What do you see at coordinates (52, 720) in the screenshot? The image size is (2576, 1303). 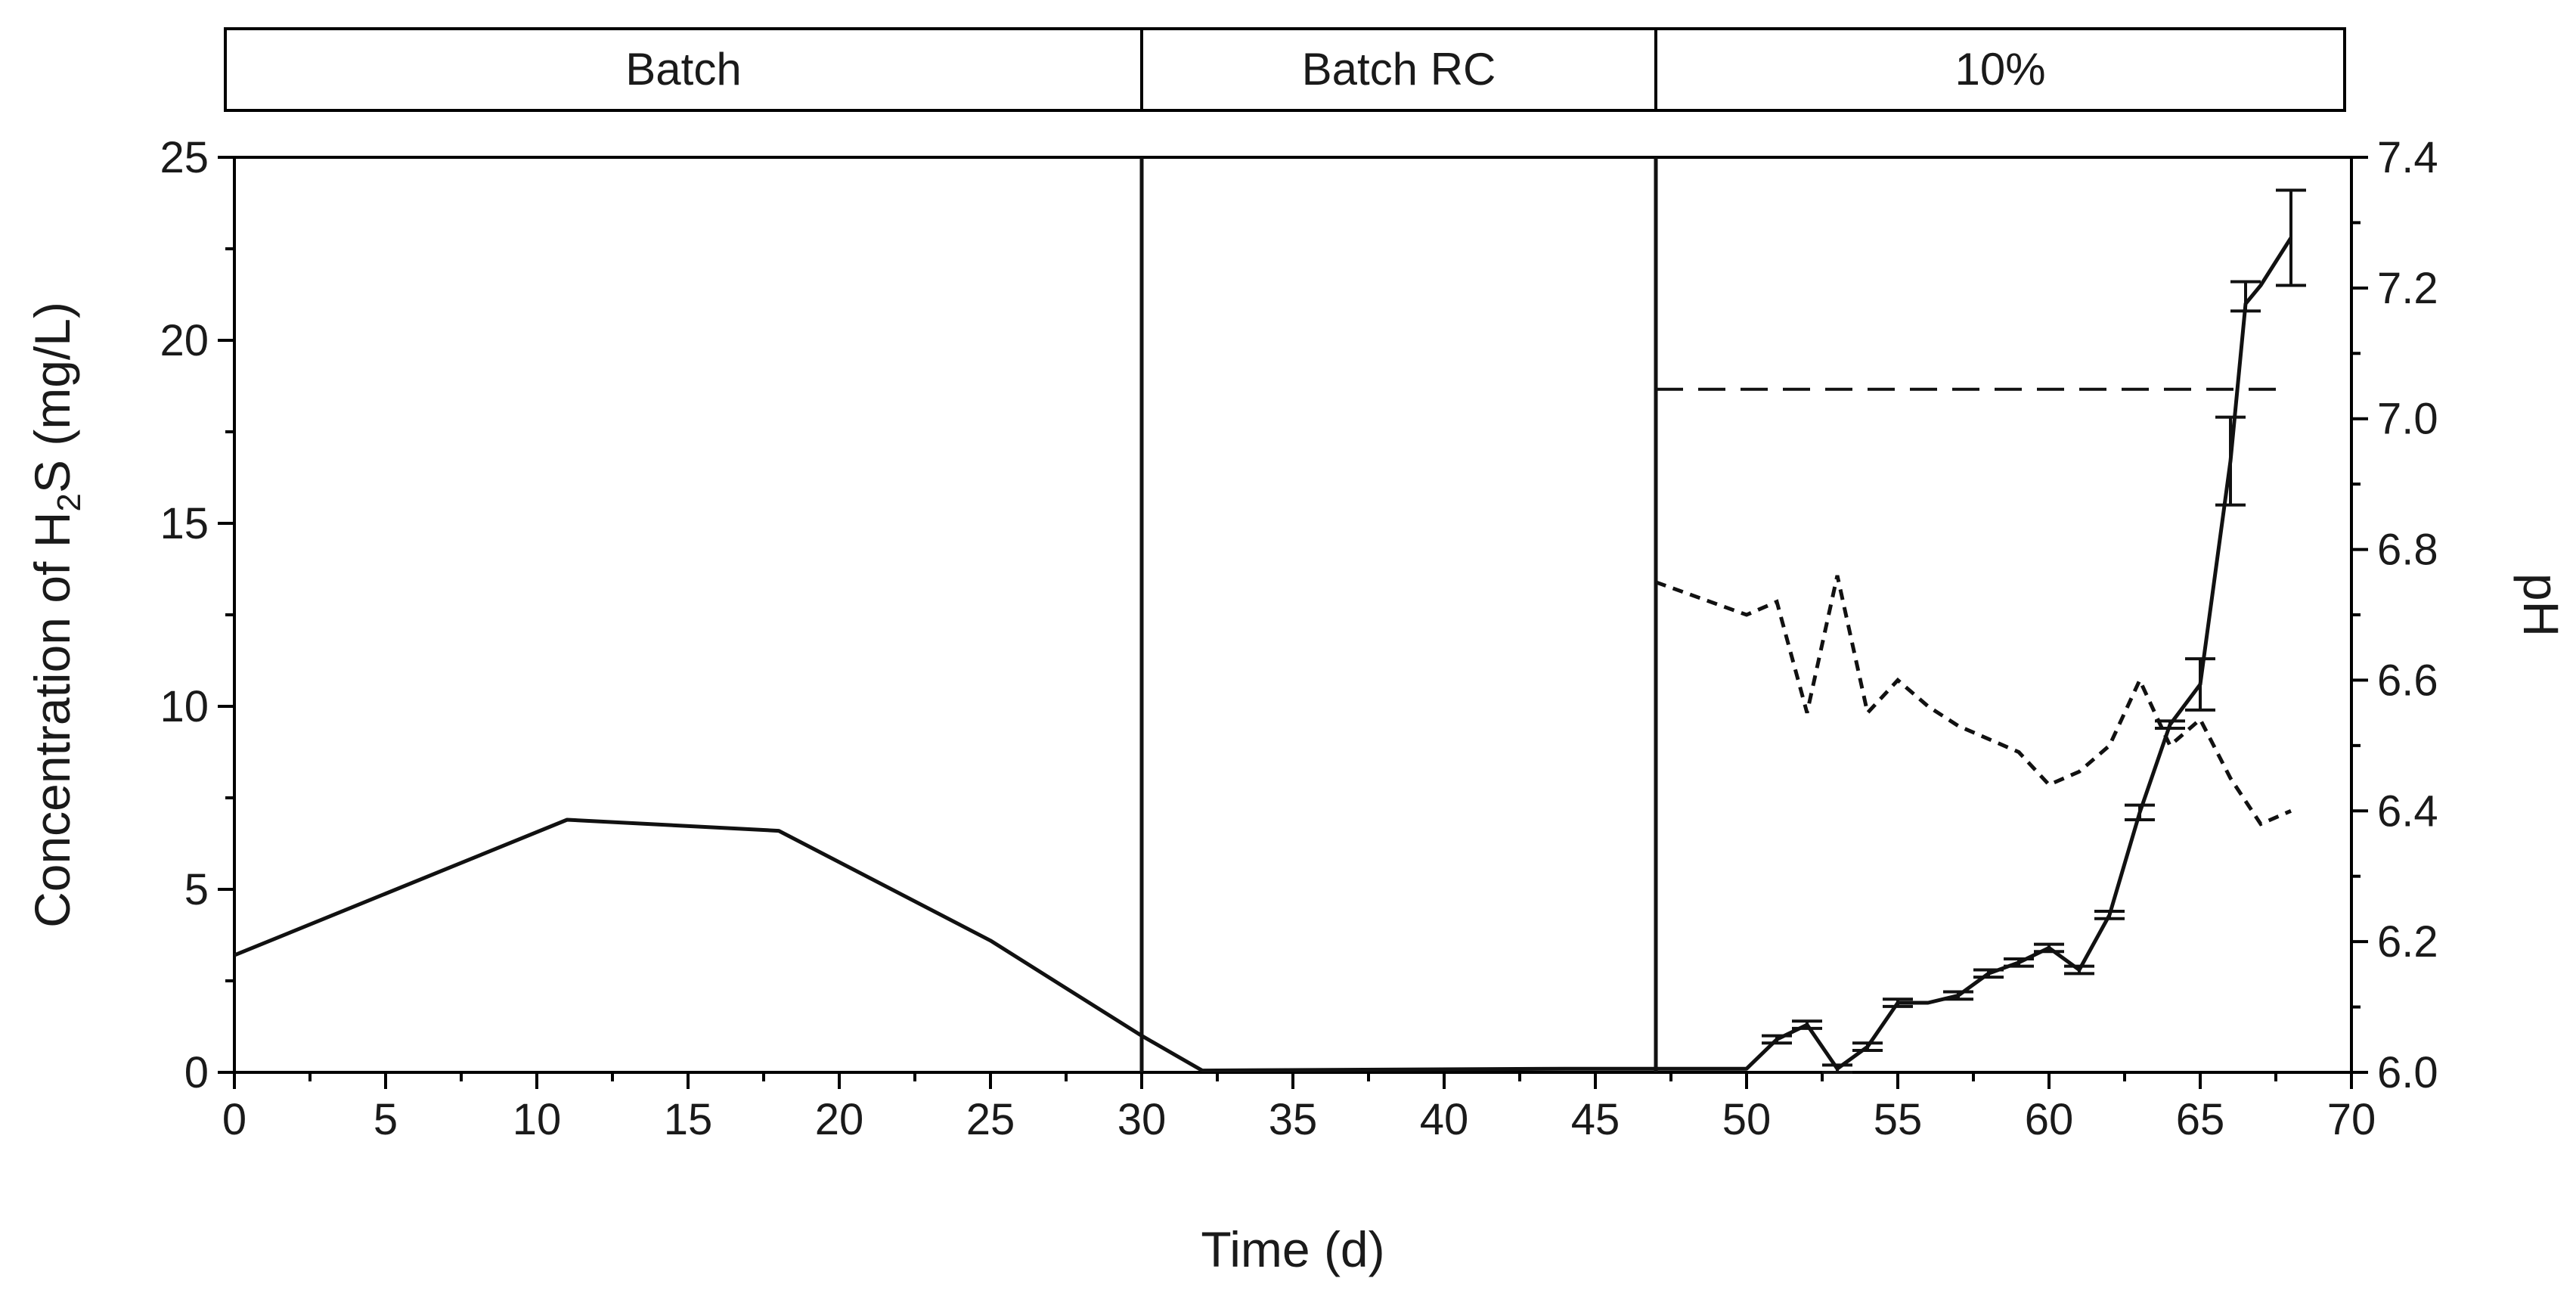 I see `y-left-label-prefix: Concentration of H` at bounding box center [52, 720].